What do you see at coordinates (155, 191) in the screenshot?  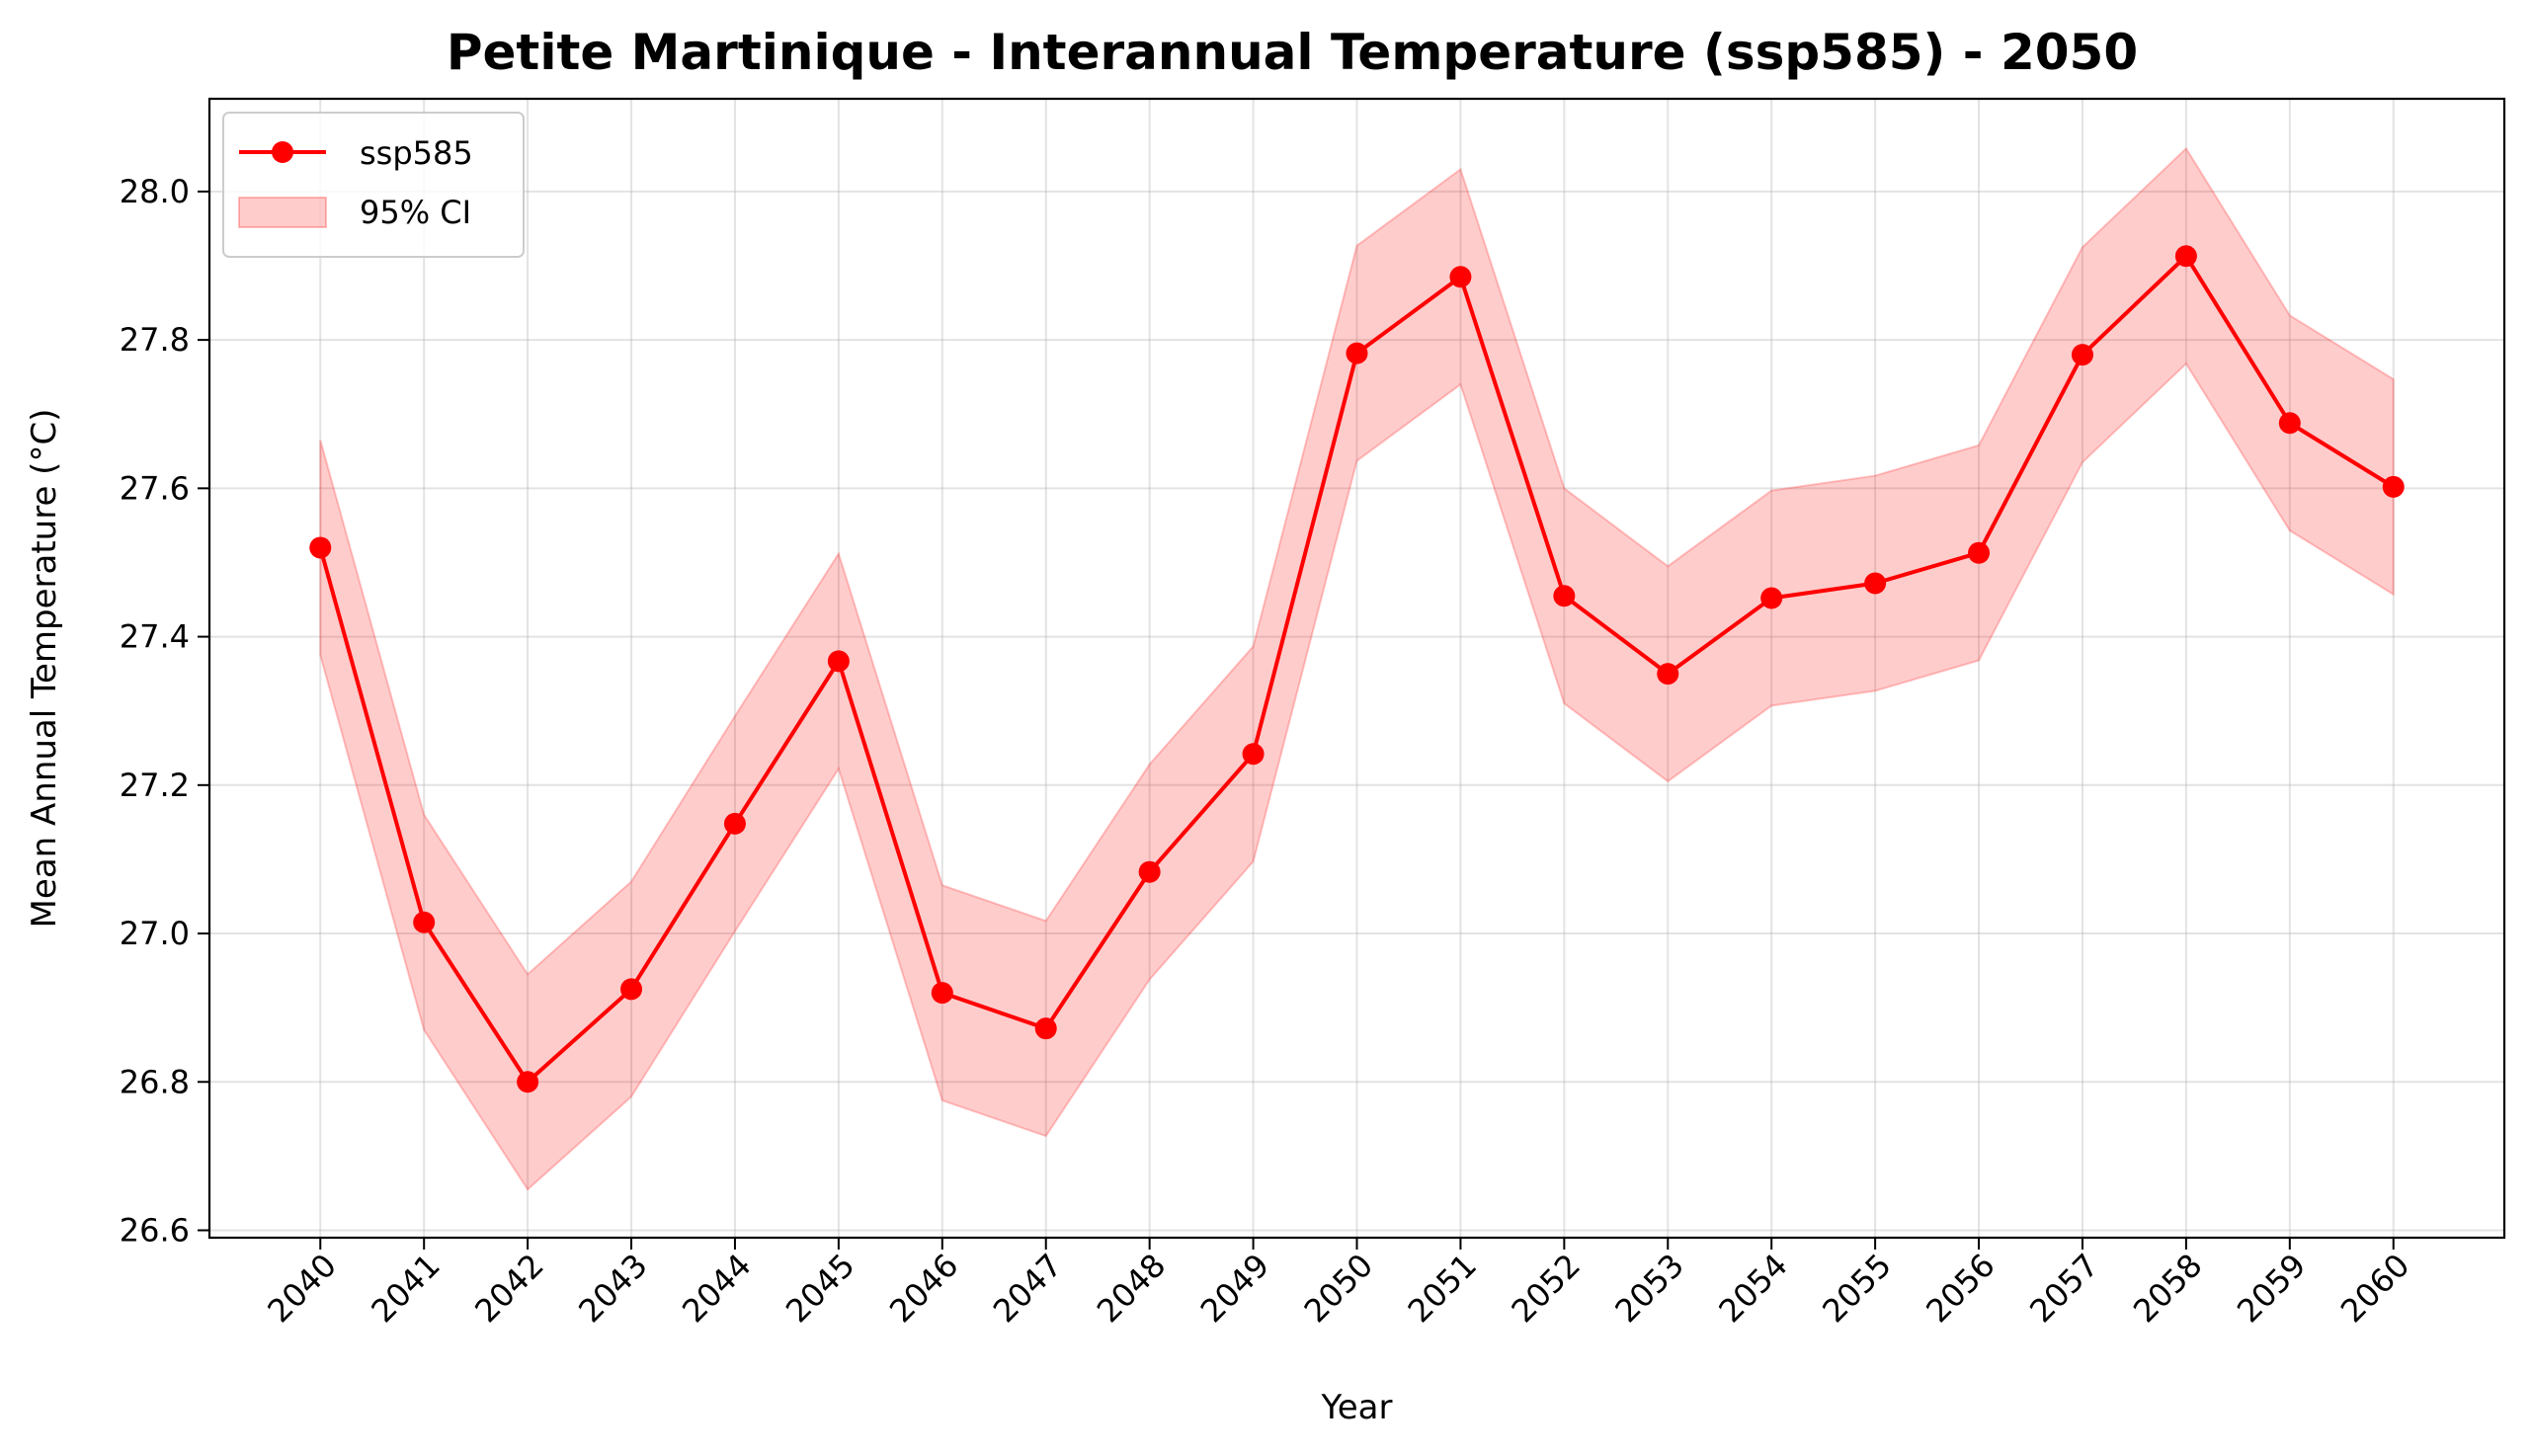 I see `y-tick-label: 28.0` at bounding box center [155, 191].